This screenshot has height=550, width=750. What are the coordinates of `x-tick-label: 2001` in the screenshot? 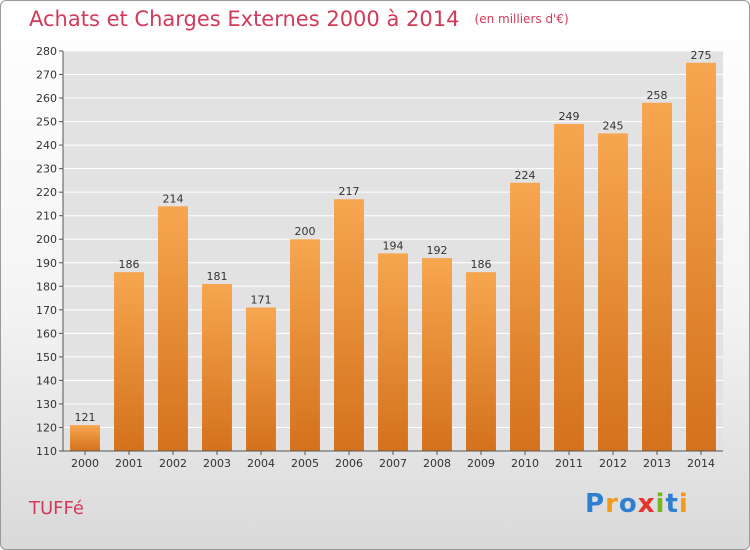 It's located at (129, 463).